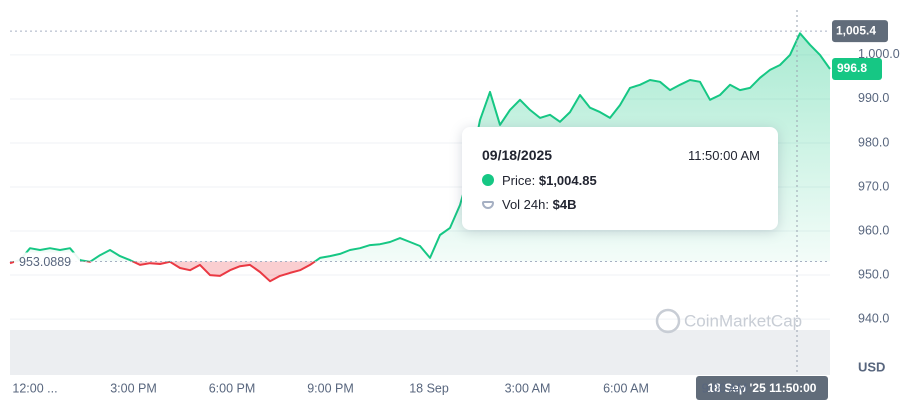  I want to click on volume-band, so click(420, 352).